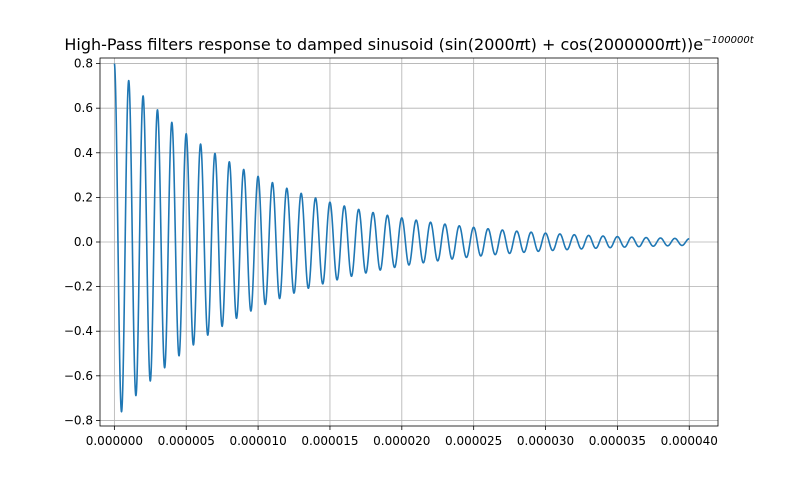 This screenshot has width=798, height=480. Describe the element at coordinates (329, 441) in the screenshot. I see `x-tick-label: 0.000015` at that location.